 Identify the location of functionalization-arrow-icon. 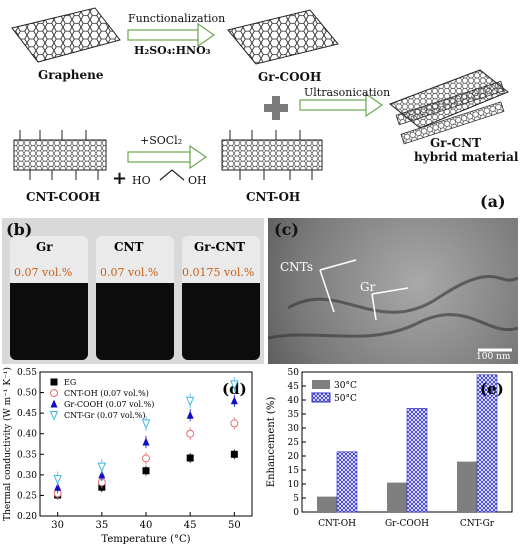
(171, 35).